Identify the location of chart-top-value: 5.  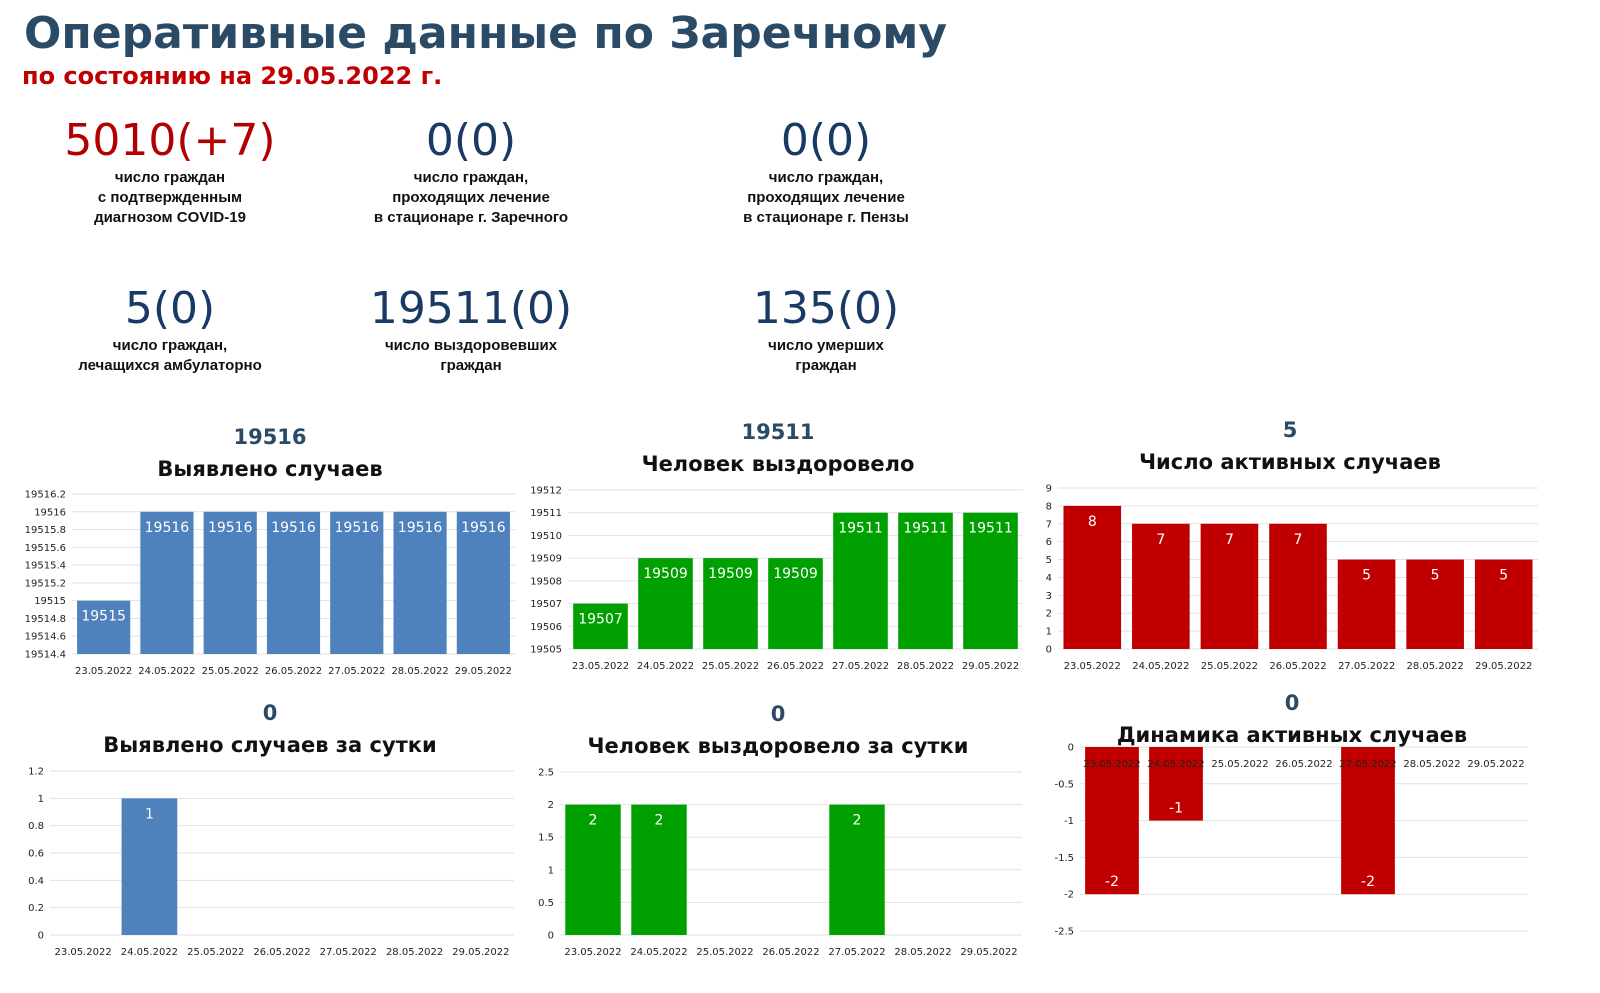
(1290, 430).